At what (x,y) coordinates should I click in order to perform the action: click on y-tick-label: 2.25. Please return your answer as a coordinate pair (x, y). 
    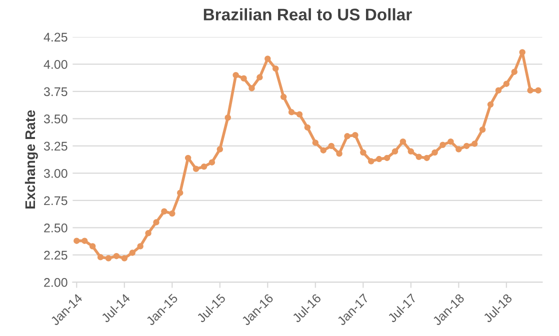
    Looking at the image, I should click on (56, 255).